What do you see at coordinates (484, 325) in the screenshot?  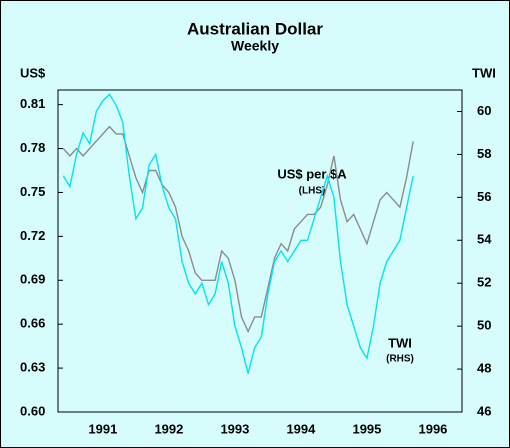 I see `y2-tick-label: 50` at bounding box center [484, 325].